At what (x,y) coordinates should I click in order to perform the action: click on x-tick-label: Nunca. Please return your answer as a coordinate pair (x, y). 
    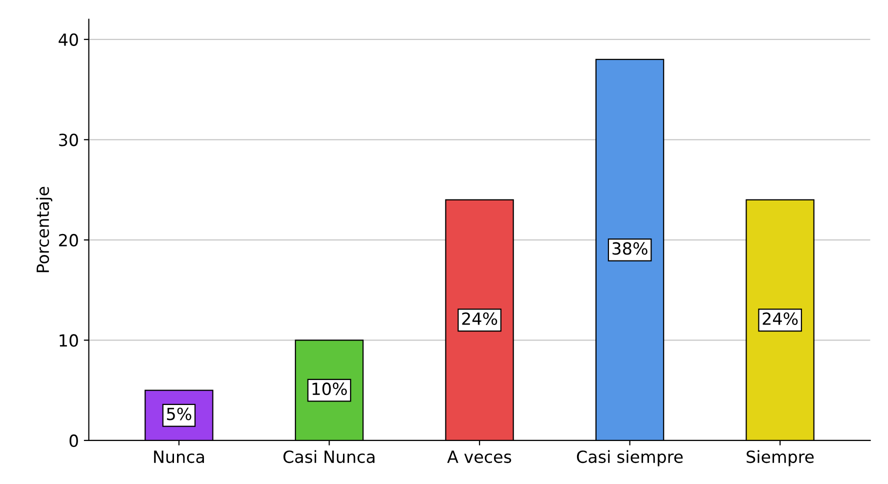
    Looking at the image, I should click on (179, 457).